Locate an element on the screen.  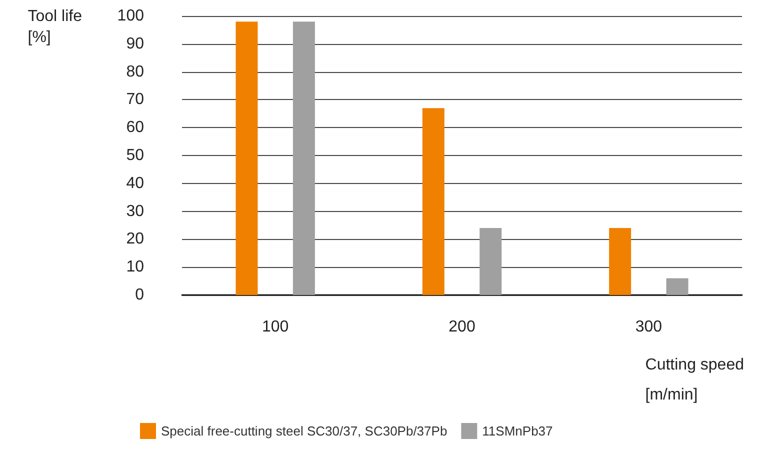
y-tick-label: 40 is located at coordinates (135, 183).